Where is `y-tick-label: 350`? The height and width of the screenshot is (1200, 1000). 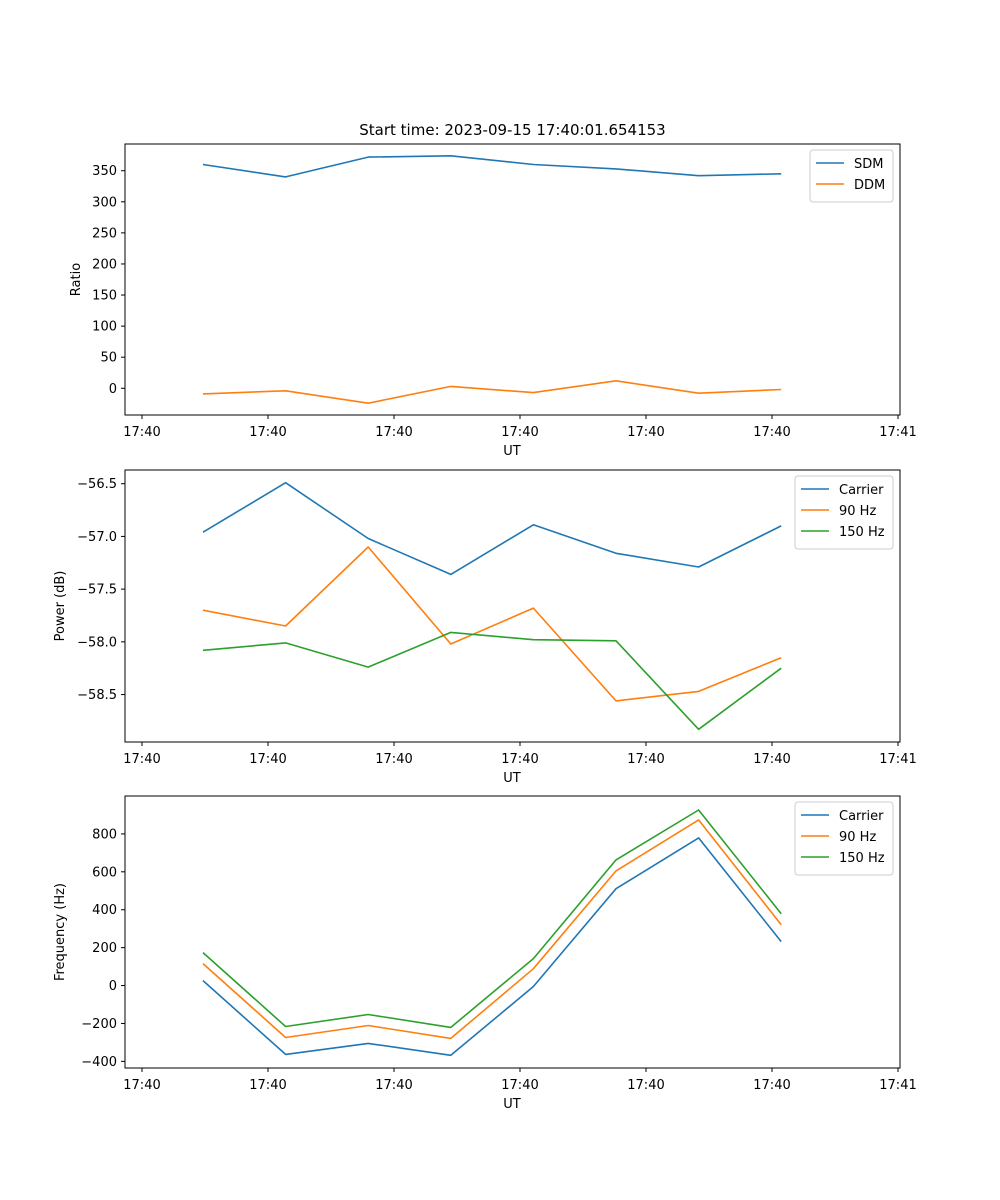 y-tick-label: 350 is located at coordinates (104, 171).